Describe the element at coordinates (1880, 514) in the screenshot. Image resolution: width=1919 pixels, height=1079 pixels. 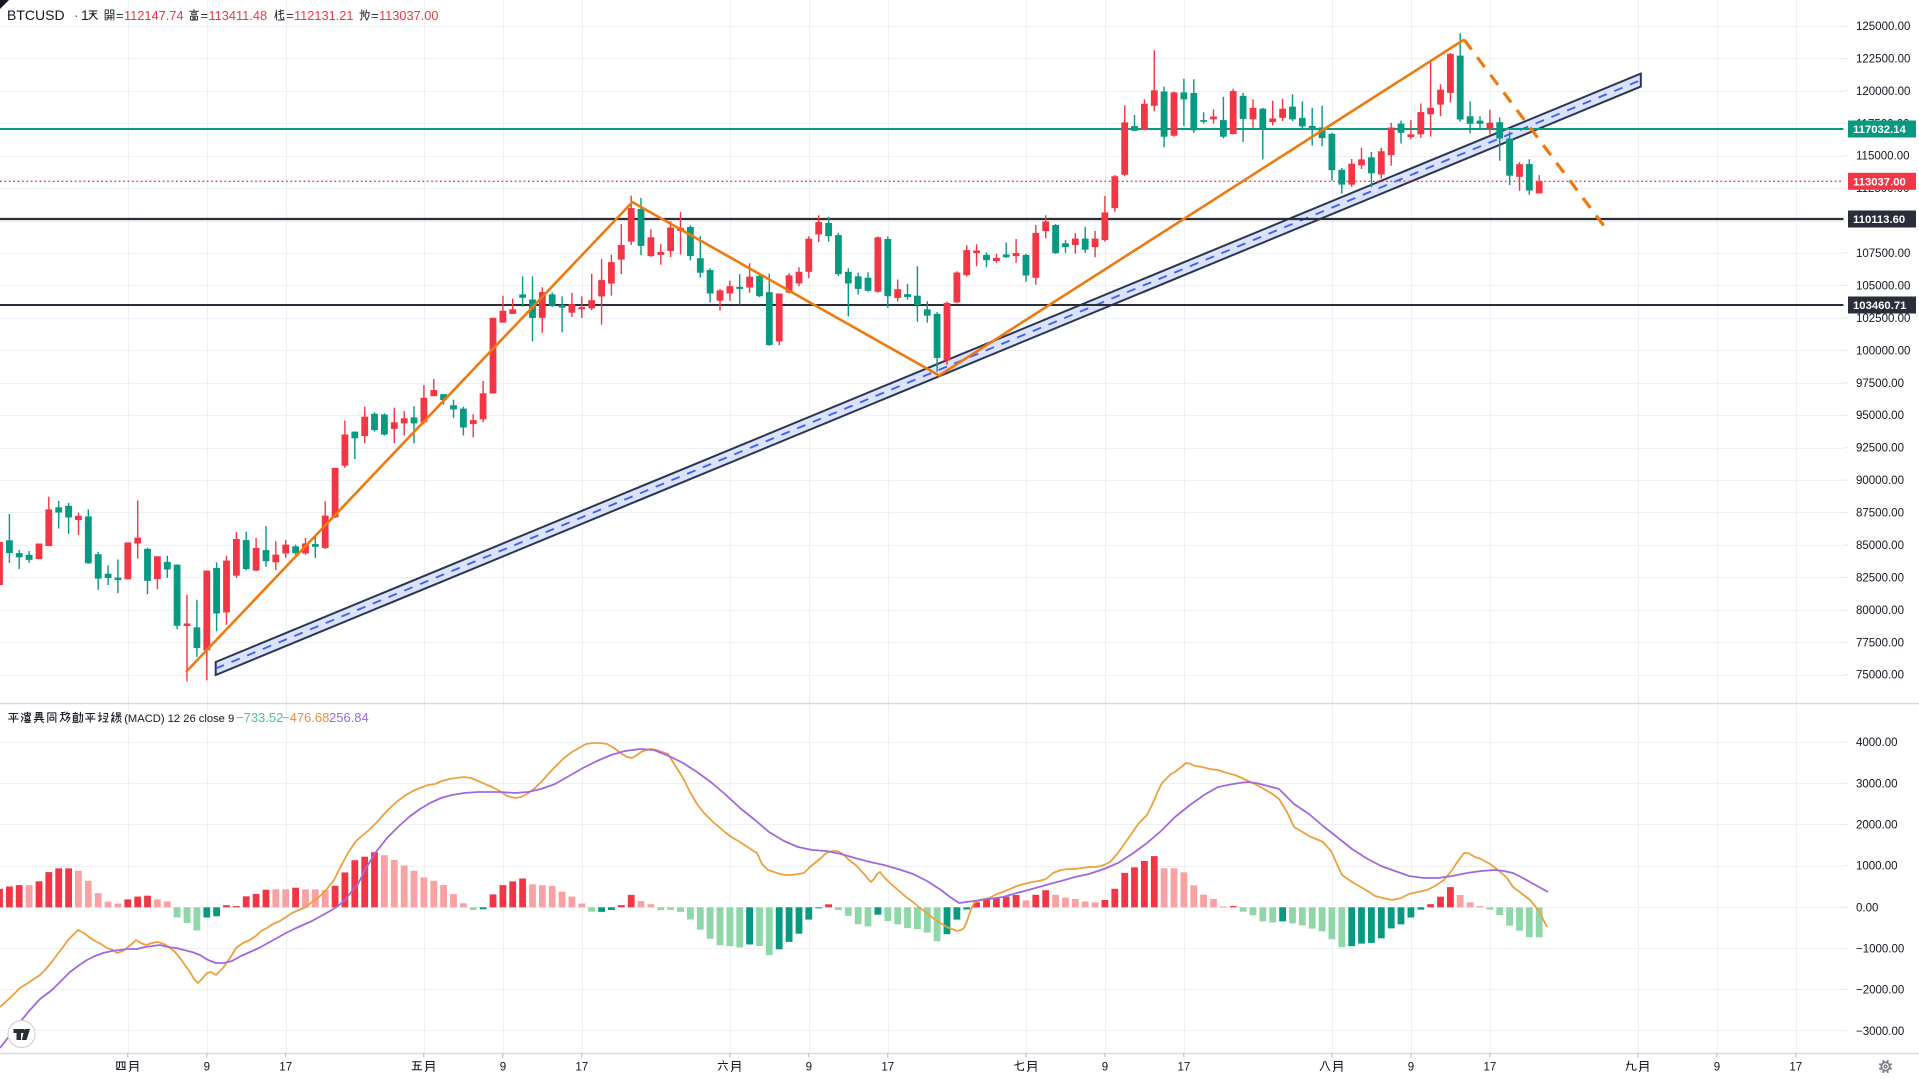
I see `svg-text: 87500.00` at that location.